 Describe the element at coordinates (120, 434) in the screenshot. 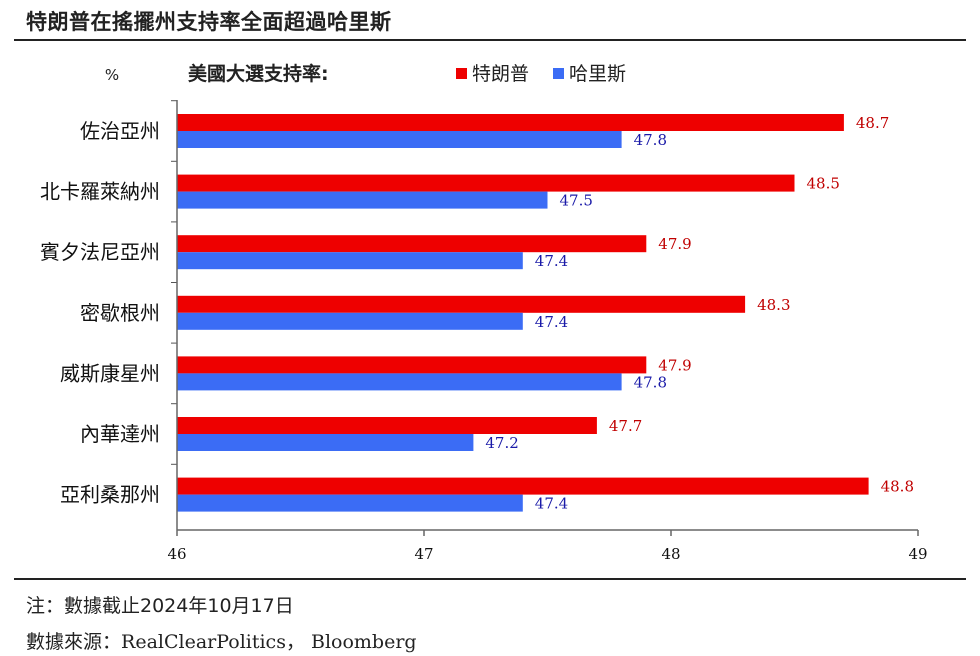

I see `category-label-6: 內華達州` at that location.